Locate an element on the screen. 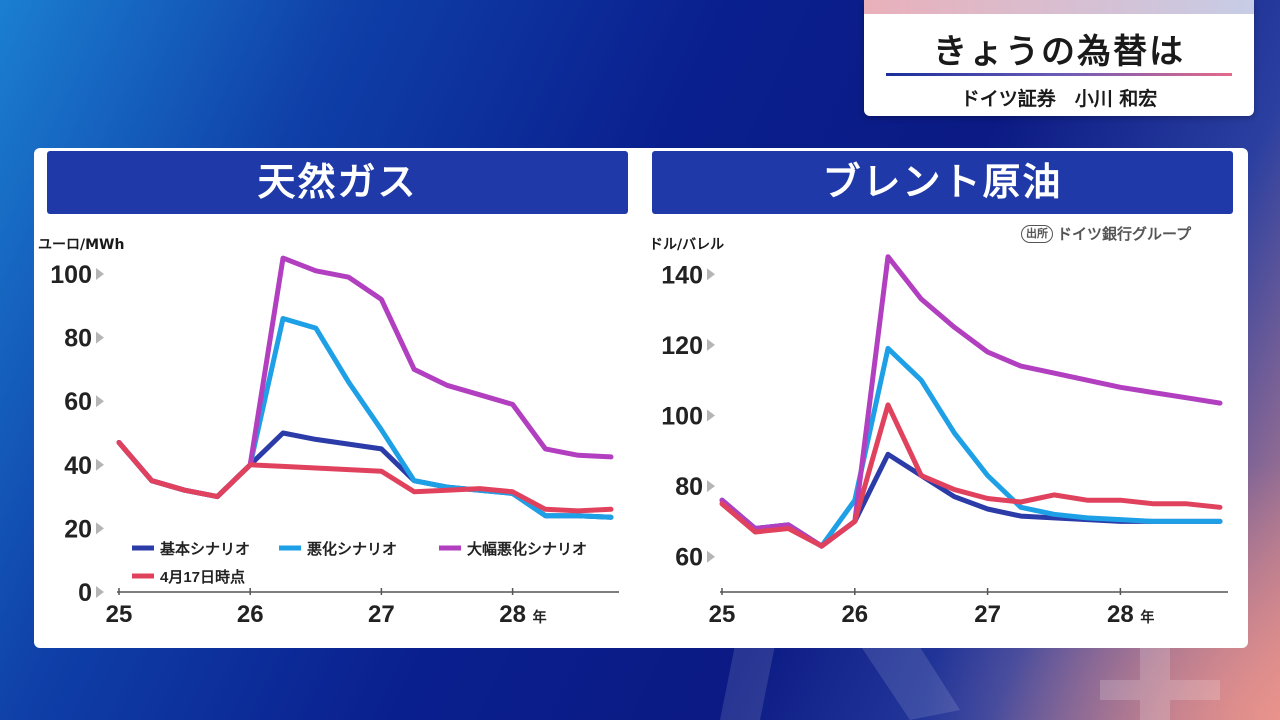 The height and width of the screenshot is (720, 1280). title-card-topbar is located at coordinates (1059, 7).